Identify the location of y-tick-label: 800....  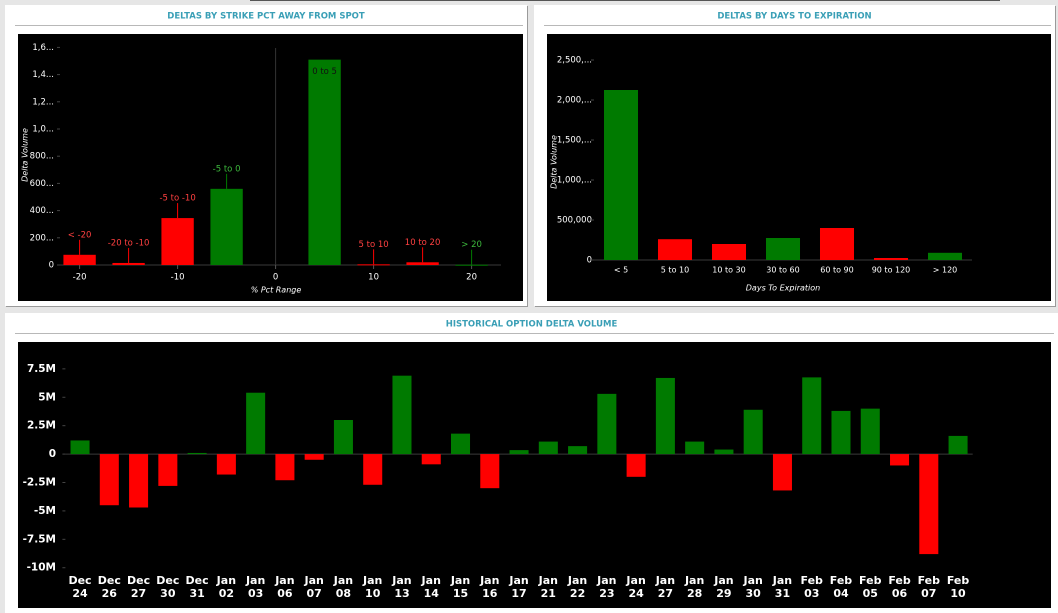
(42, 157).